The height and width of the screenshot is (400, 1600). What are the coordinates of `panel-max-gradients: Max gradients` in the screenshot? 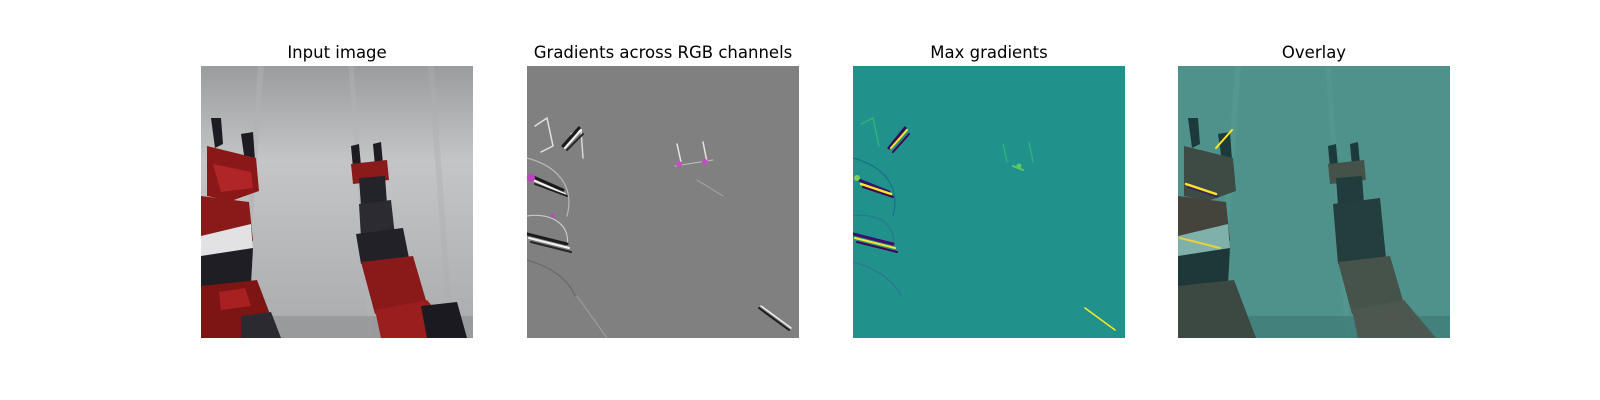 It's located at (989, 189).